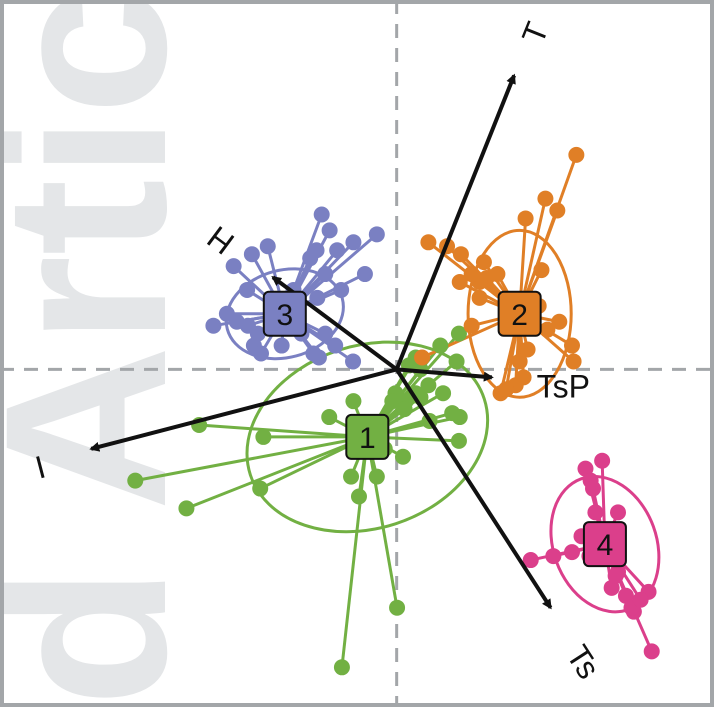  I want to click on arrow-label-t: T, so click(535, 33).